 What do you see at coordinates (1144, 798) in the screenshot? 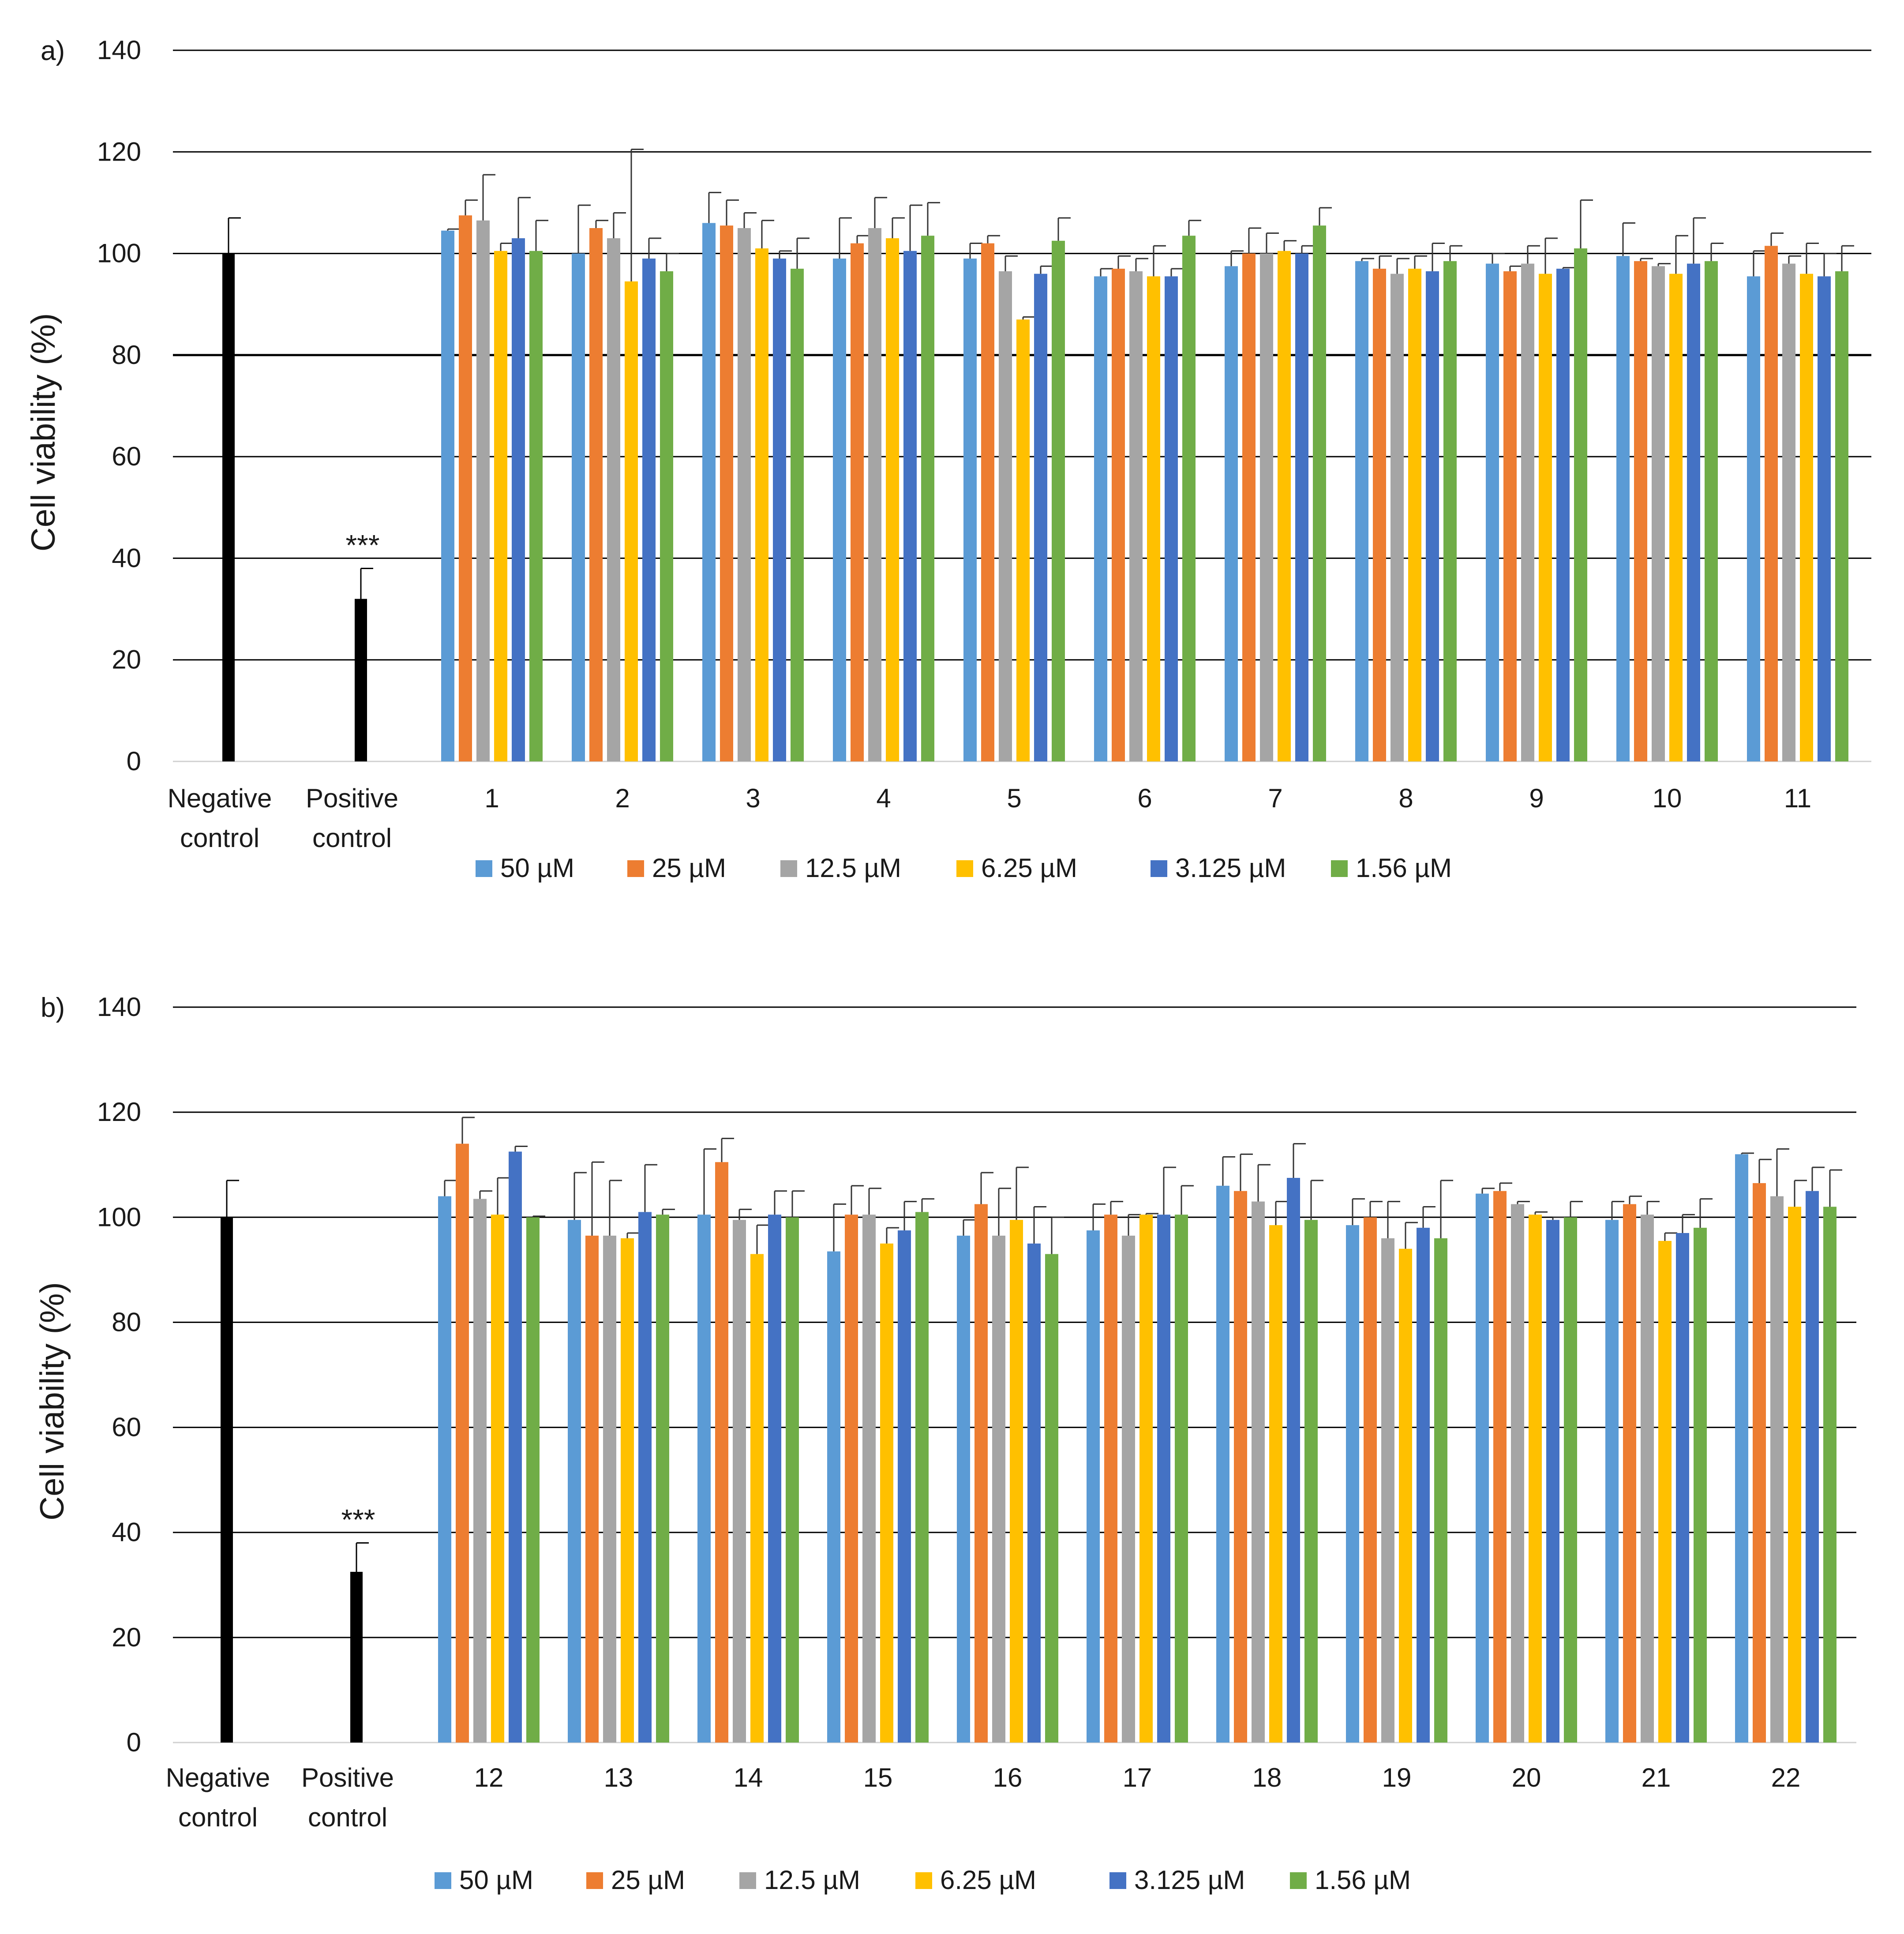
I see `x-category-label: 6` at bounding box center [1144, 798].